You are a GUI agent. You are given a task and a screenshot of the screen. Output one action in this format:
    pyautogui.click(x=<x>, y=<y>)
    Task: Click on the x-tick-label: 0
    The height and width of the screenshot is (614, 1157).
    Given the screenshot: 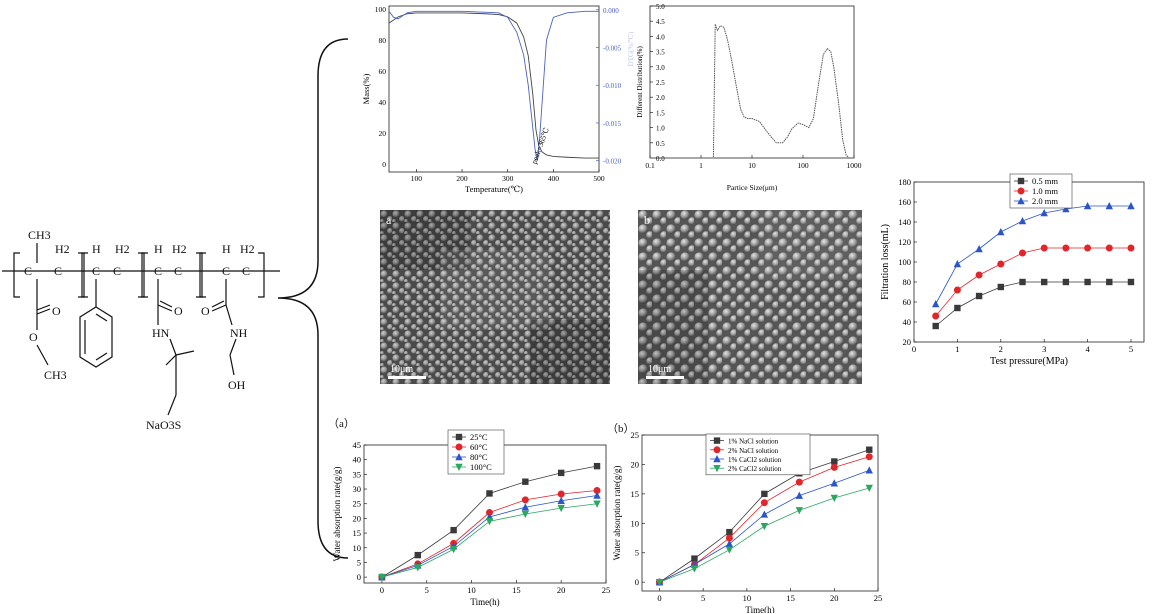 What is the action you would take?
    pyautogui.click(x=914, y=349)
    